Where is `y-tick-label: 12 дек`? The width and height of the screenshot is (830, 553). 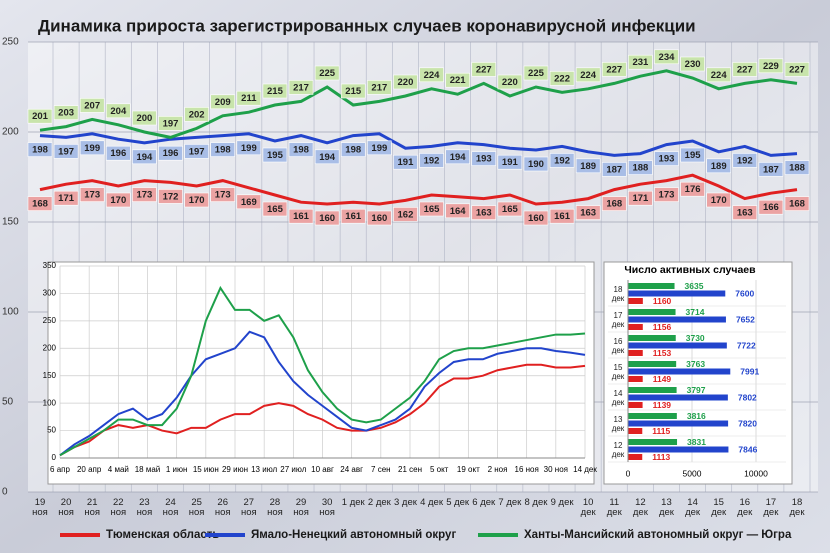 y-tick-label: 12 дек is located at coordinates (618, 450).